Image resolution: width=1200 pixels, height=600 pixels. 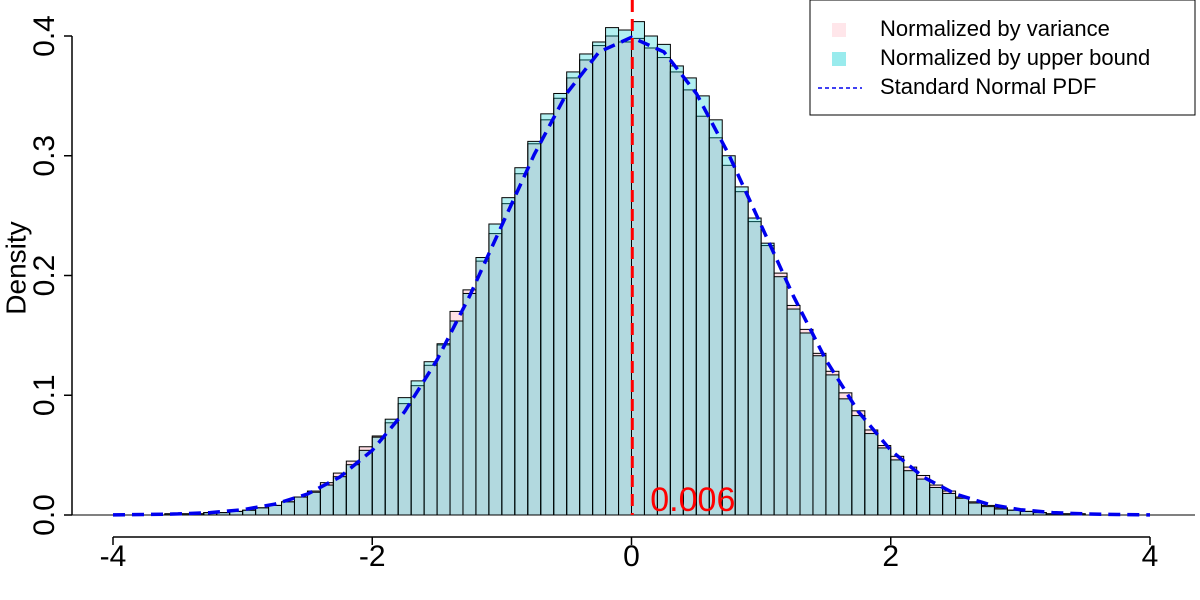 What do you see at coordinates (631, 556) in the screenshot?
I see `x-tick-label: 0` at bounding box center [631, 556].